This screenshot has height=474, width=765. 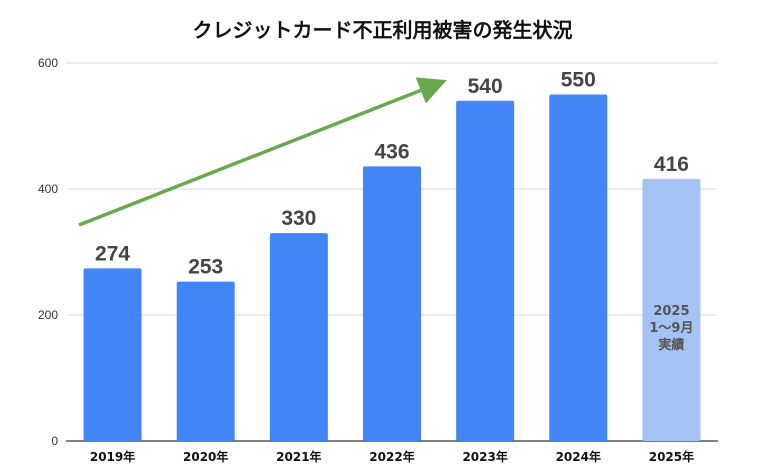 What do you see at coordinates (578, 80) in the screenshot?
I see `value-label-2024年: 550` at bounding box center [578, 80].